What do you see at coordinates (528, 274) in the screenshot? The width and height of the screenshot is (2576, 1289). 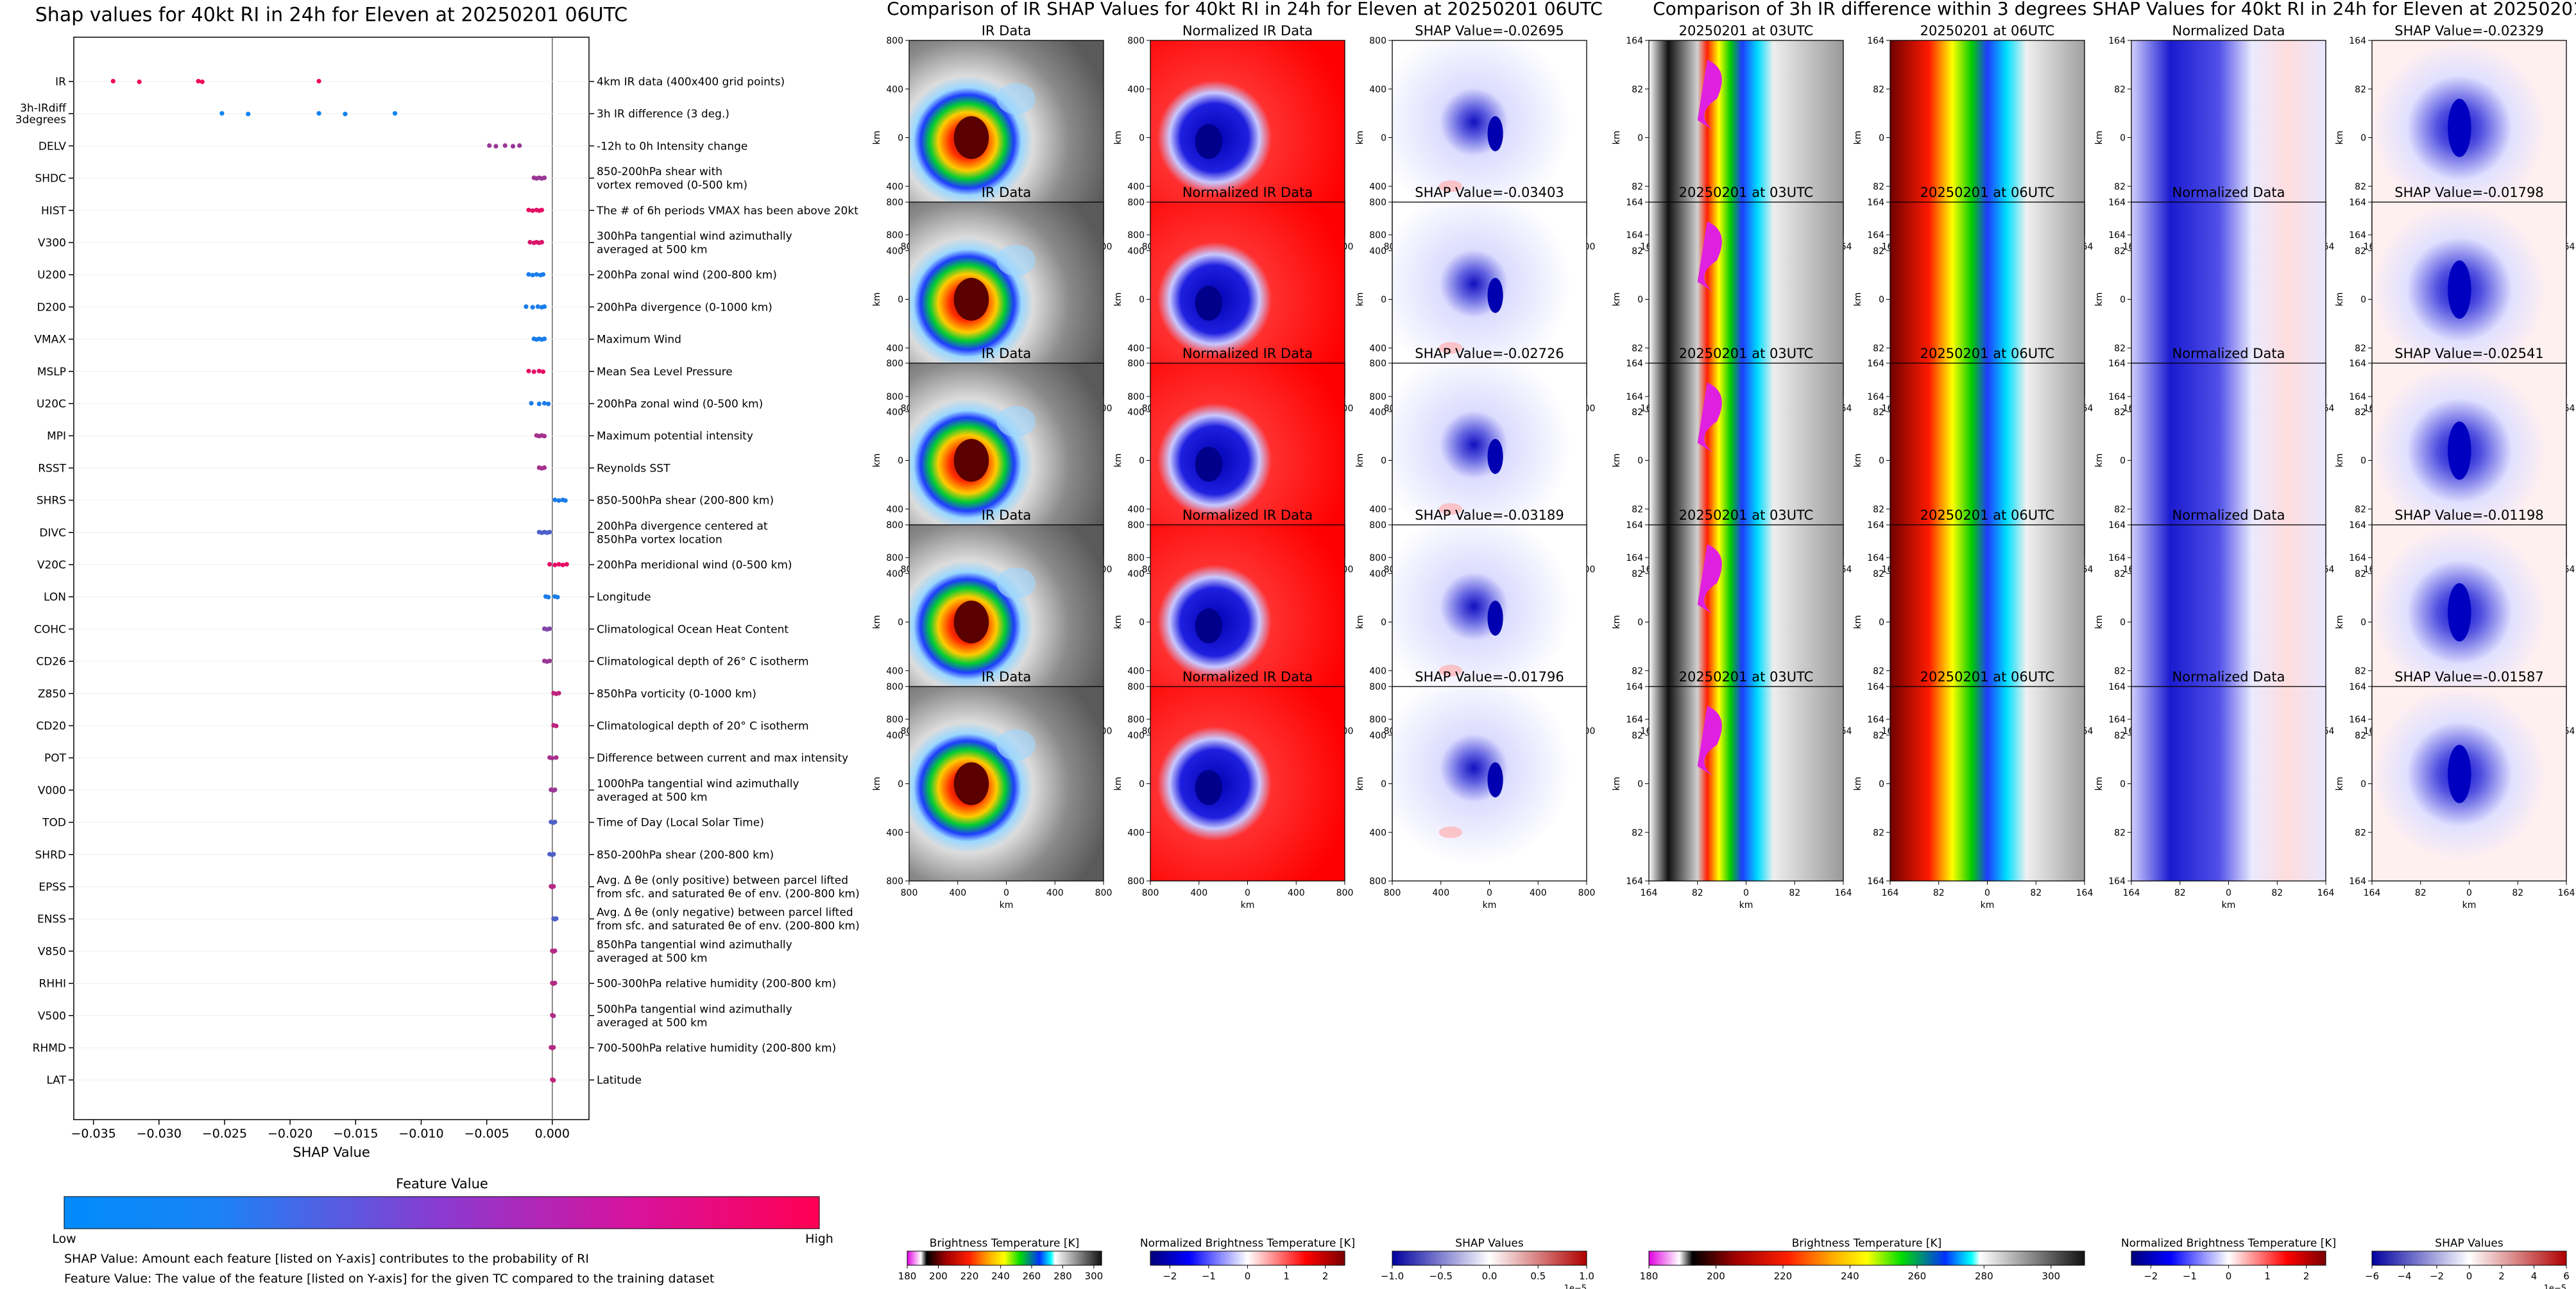 I see `shap-point-U200` at bounding box center [528, 274].